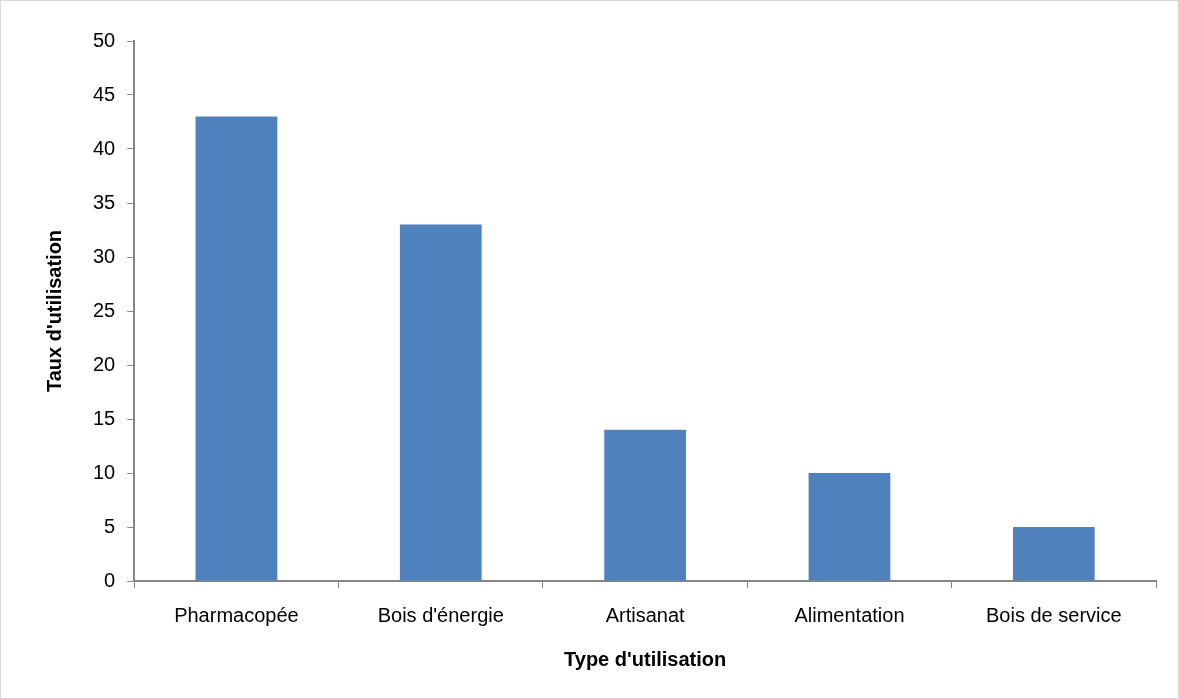 This screenshot has width=1179, height=699. I want to click on x-tick-label: Artisanat, so click(645, 614).